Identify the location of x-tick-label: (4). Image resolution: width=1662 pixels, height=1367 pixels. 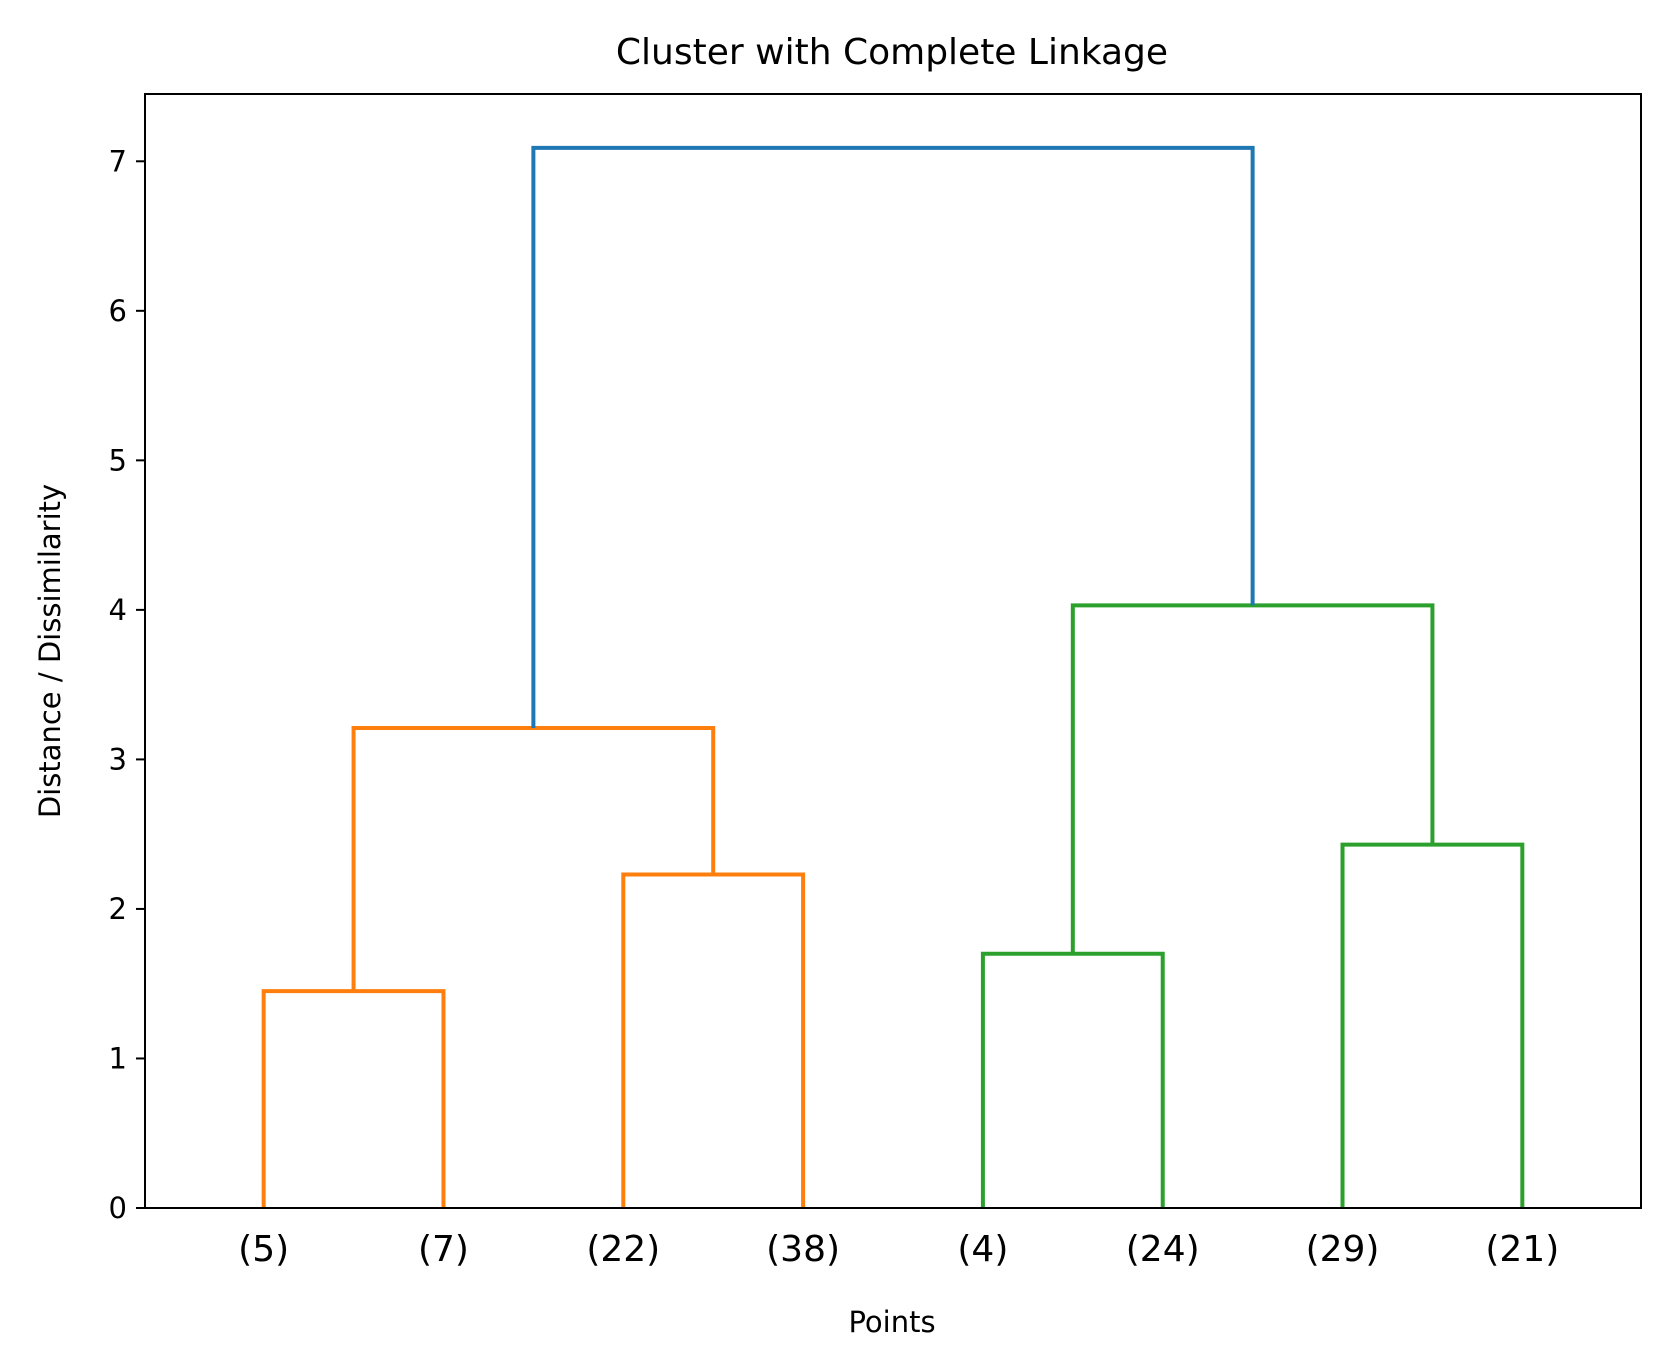
(982, 1249).